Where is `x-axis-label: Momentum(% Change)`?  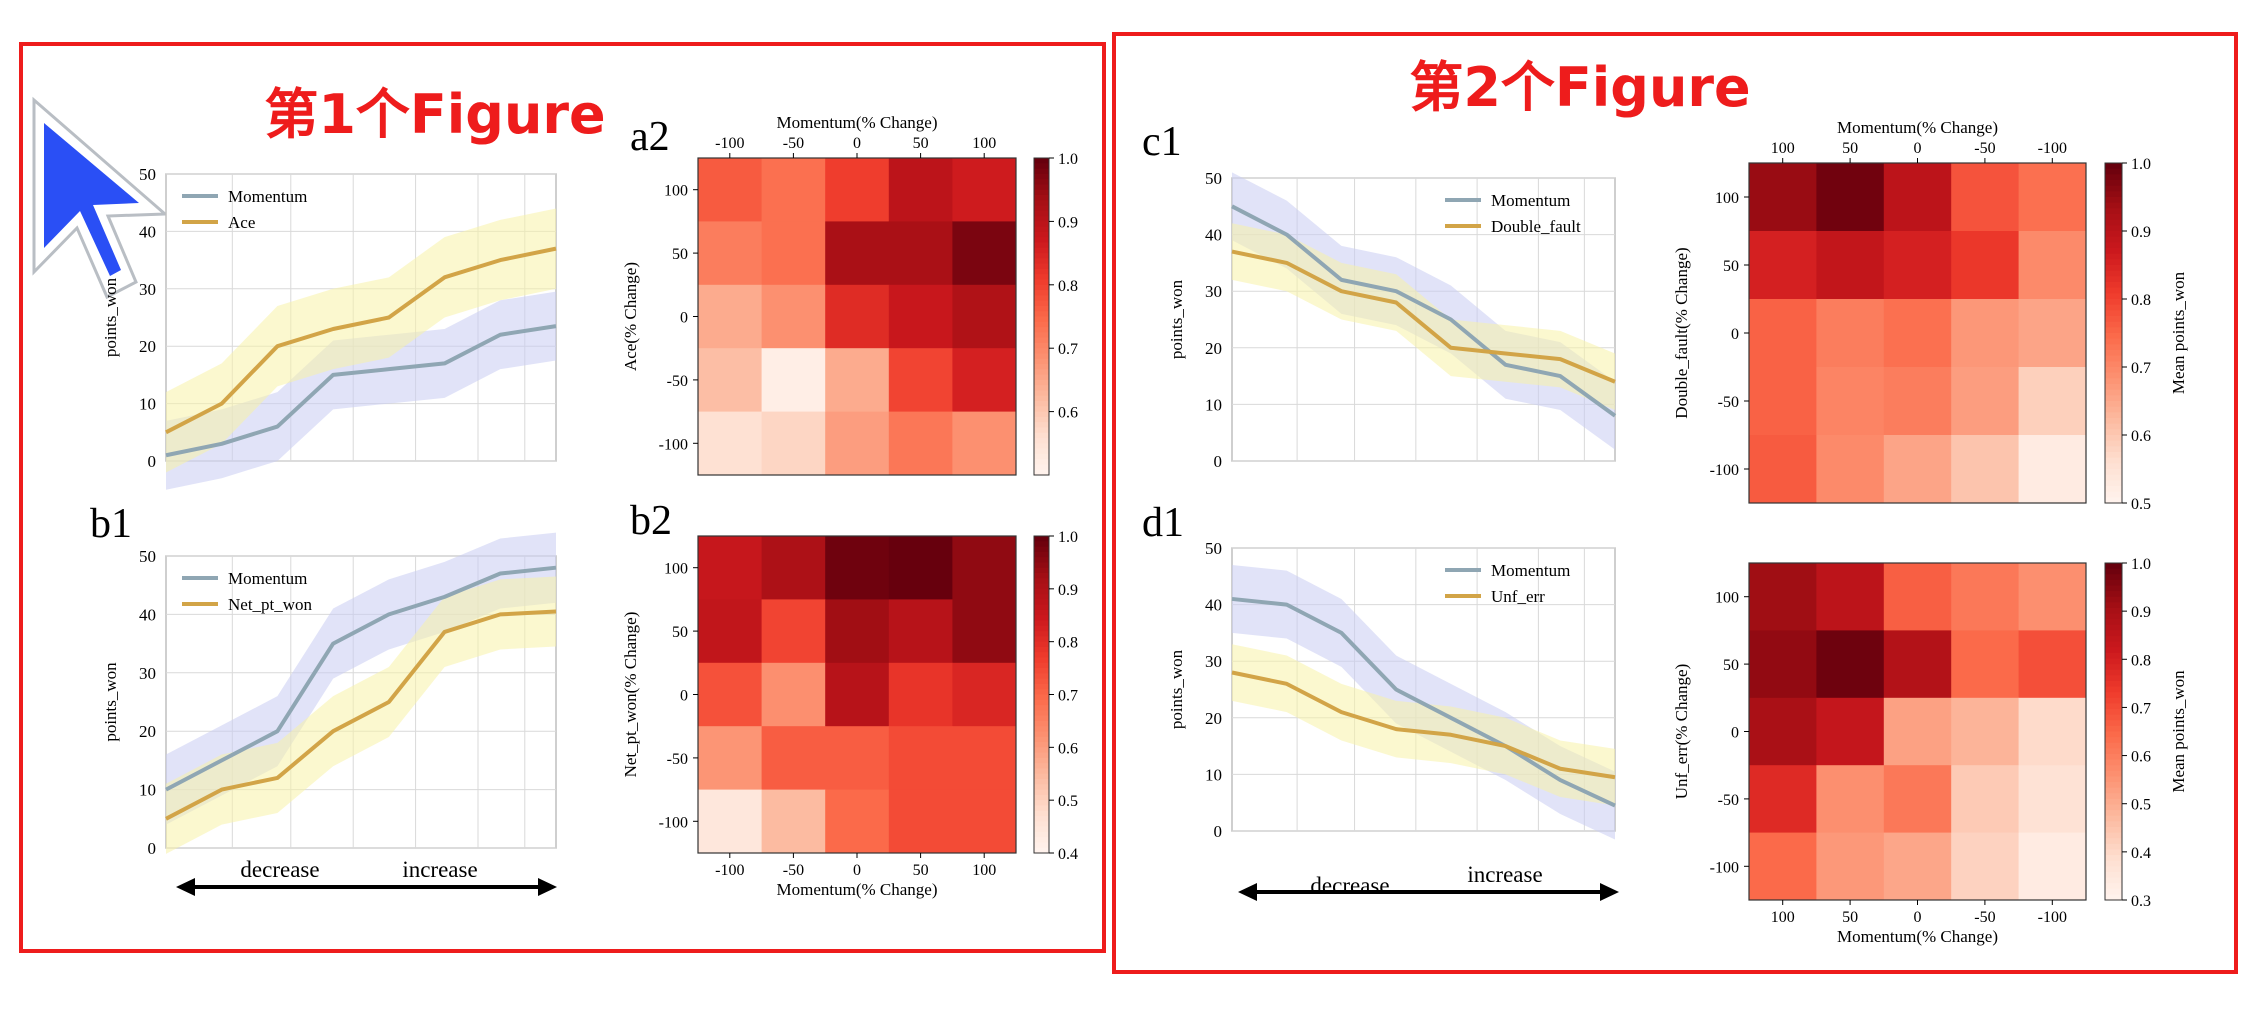
x-axis-label: Momentum(% Change) is located at coordinates (1917, 936).